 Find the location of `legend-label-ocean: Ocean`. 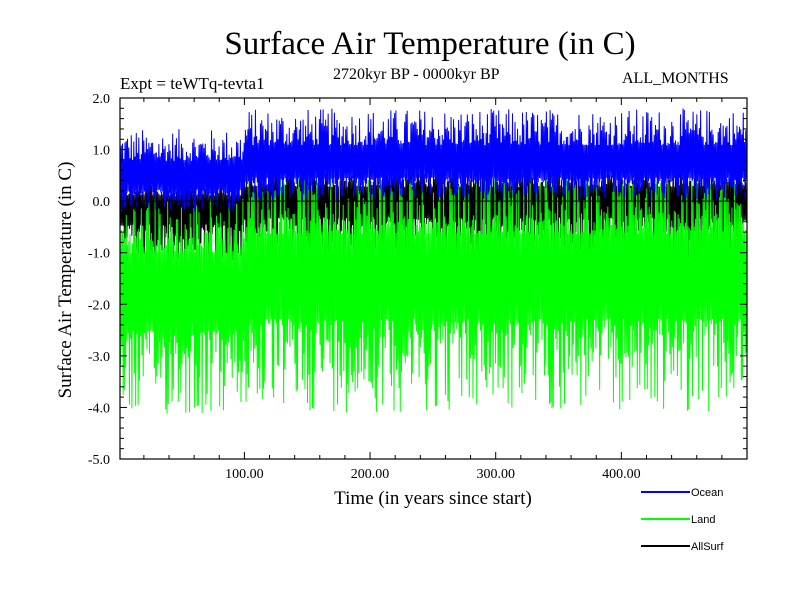

legend-label-ocean: Ocean is located at coordinates (707, 493).